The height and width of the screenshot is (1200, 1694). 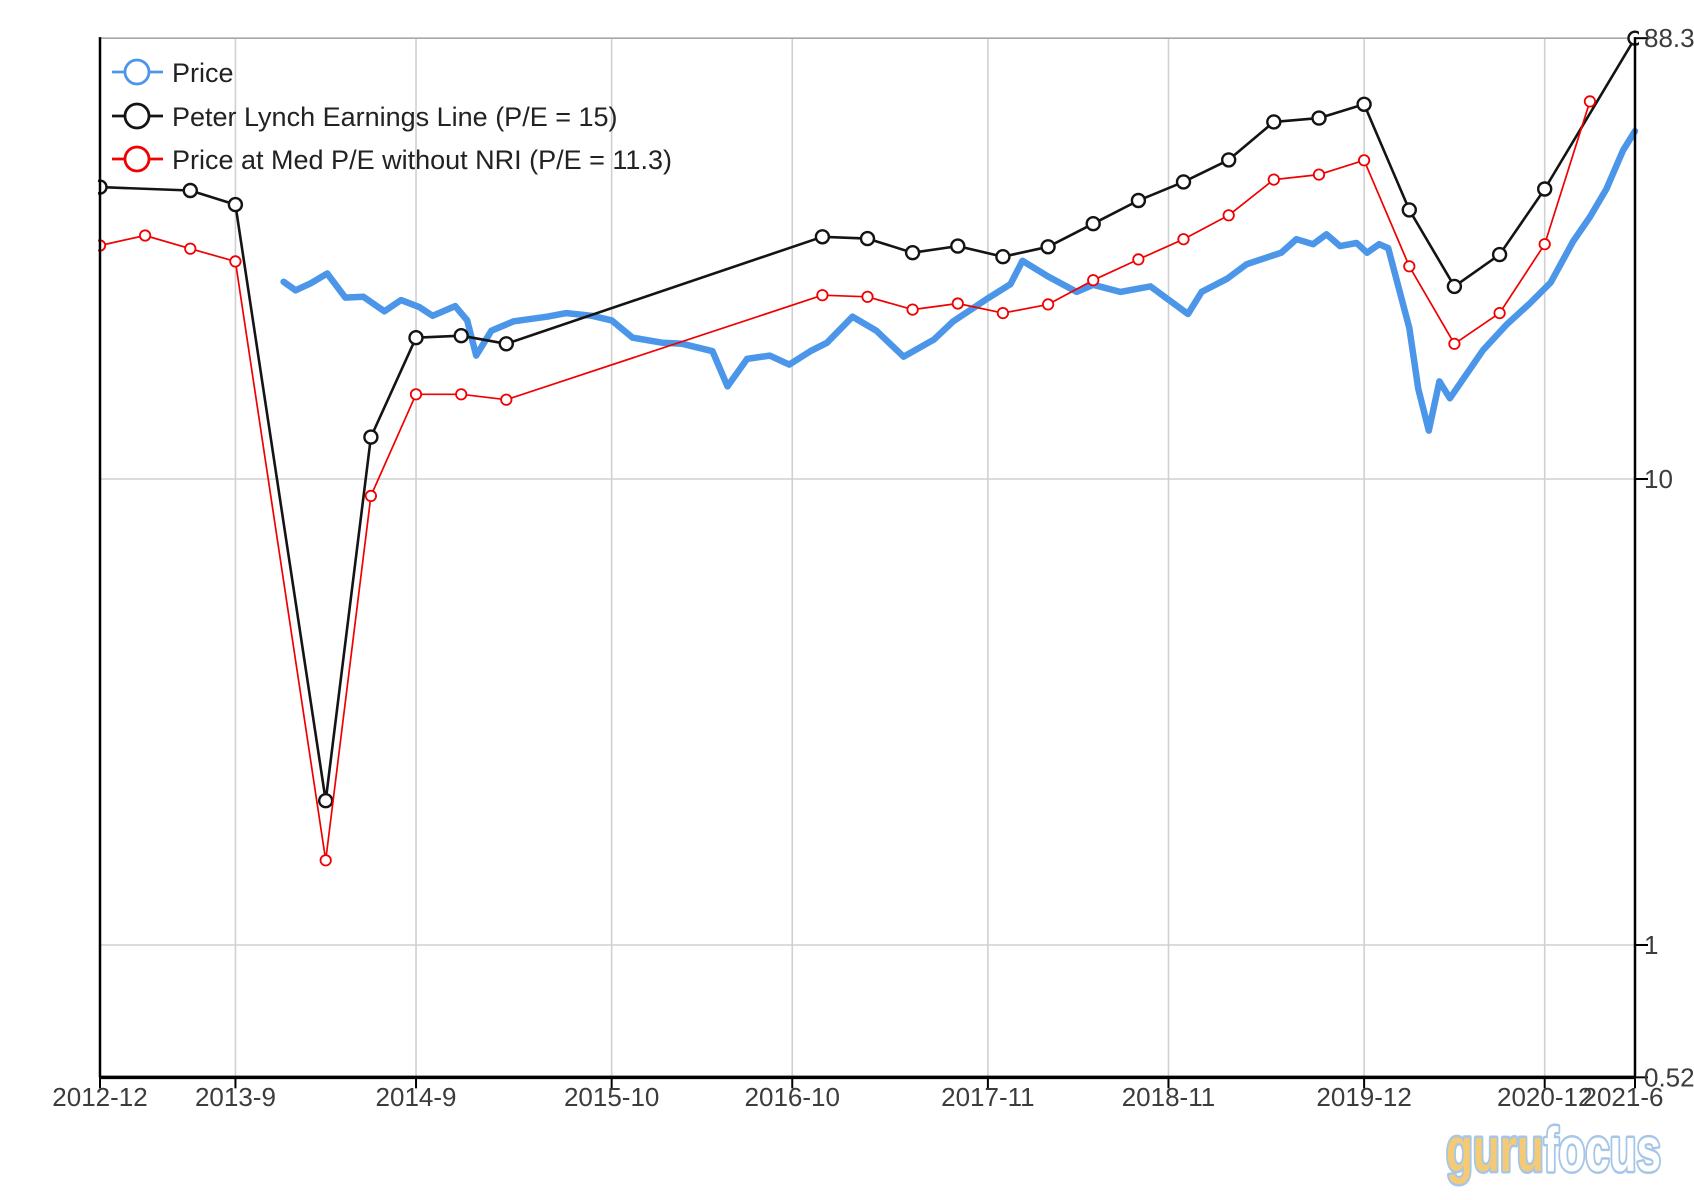 I want to click on legend-label: Price, so click(x=203, y=73).